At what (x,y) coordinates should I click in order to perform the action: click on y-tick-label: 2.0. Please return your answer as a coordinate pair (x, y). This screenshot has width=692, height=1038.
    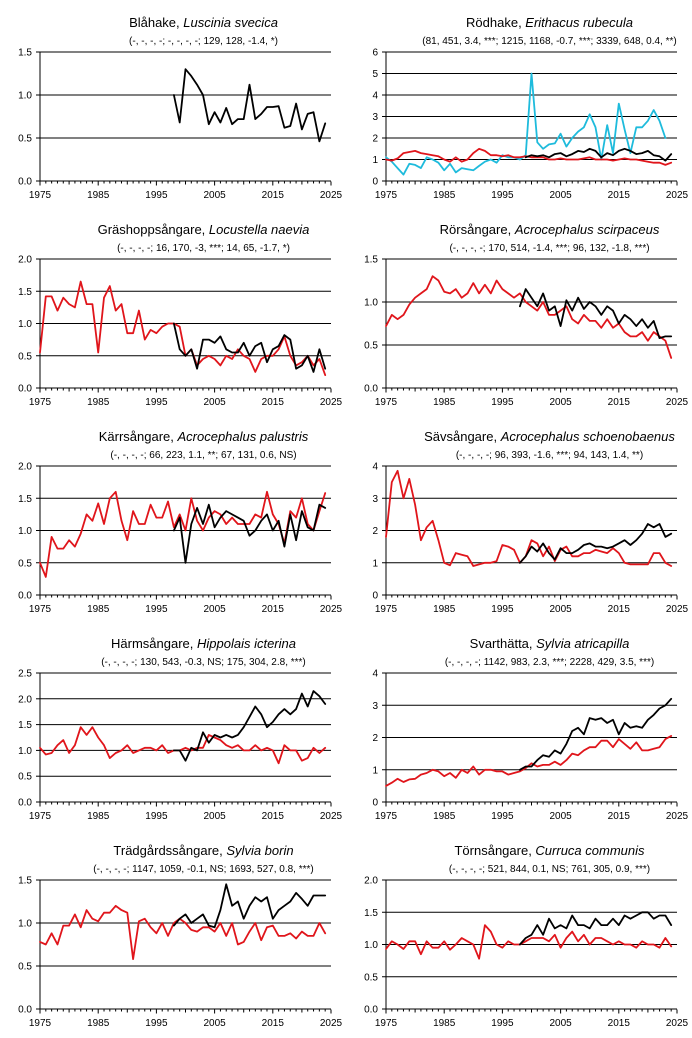
    Looking at the image, I should click on (25, 699).